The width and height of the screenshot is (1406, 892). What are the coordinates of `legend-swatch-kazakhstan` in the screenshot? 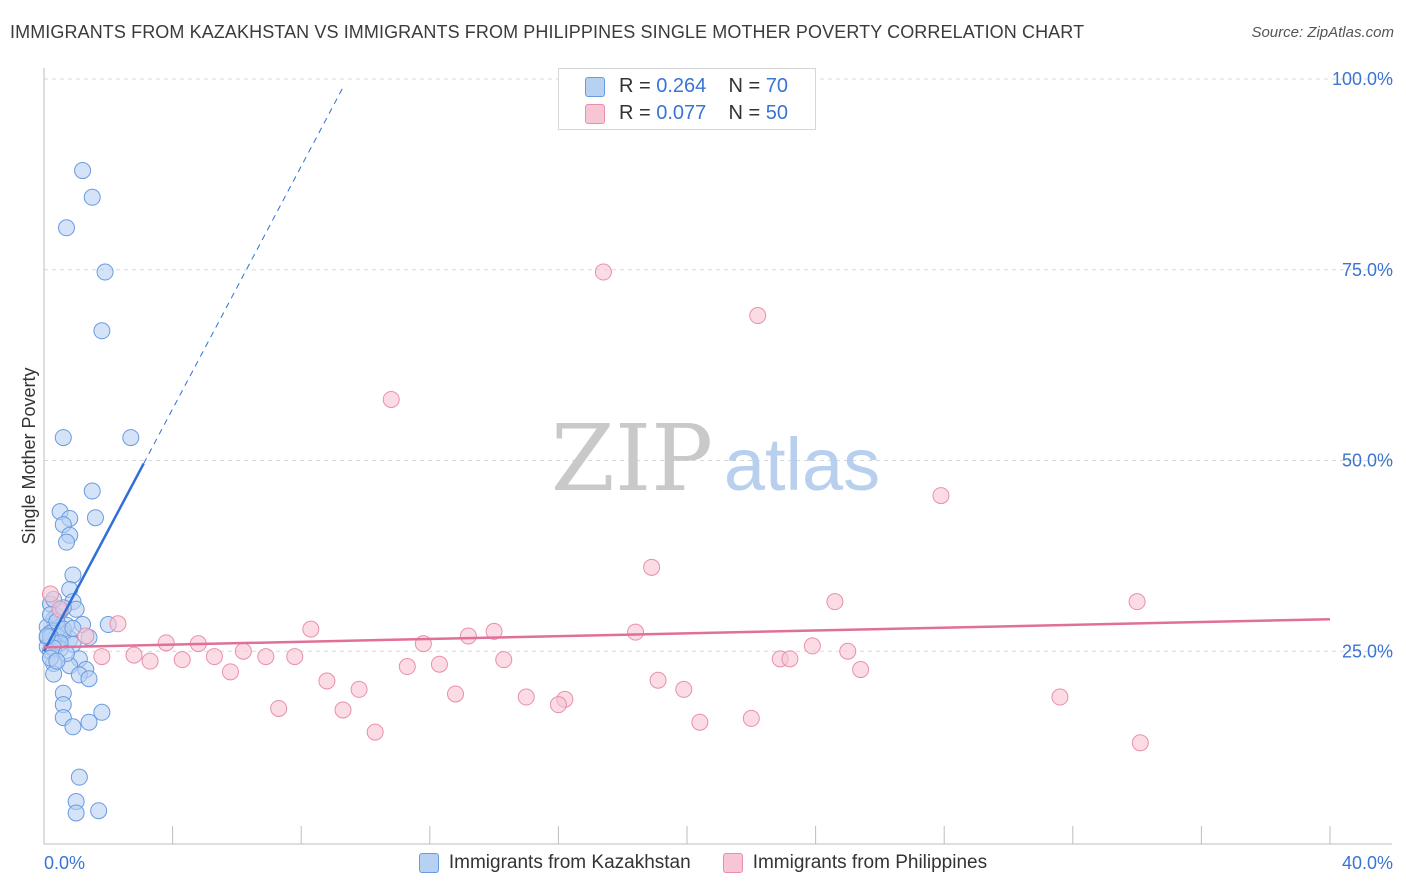 It's located at (428, 863).